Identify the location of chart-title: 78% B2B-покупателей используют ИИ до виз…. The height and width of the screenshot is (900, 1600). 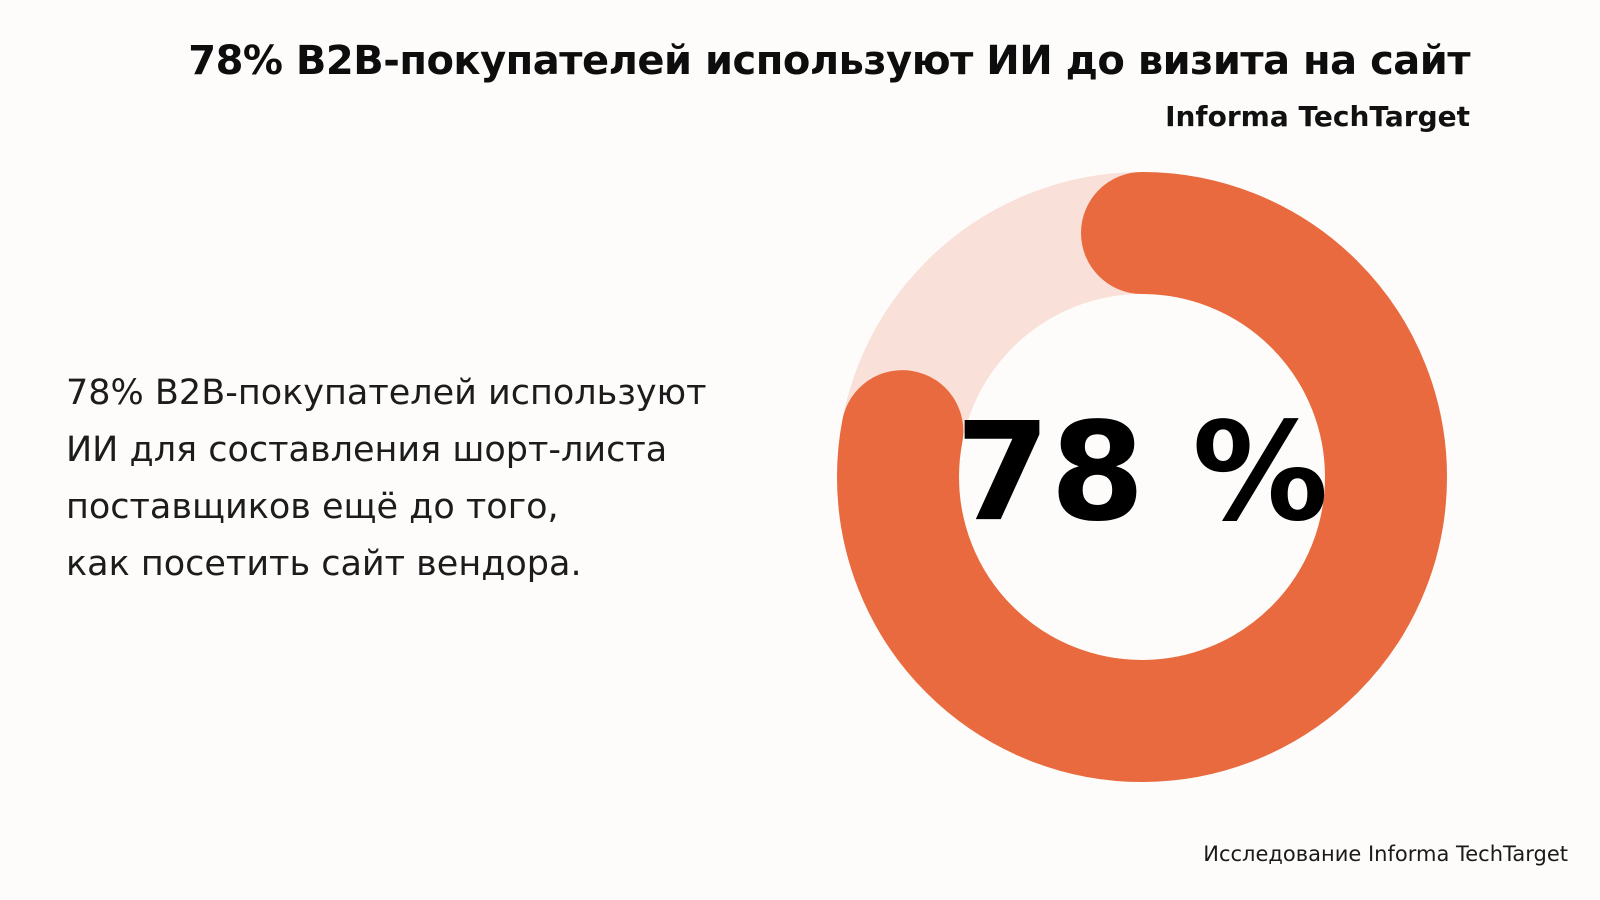
(829, 61).